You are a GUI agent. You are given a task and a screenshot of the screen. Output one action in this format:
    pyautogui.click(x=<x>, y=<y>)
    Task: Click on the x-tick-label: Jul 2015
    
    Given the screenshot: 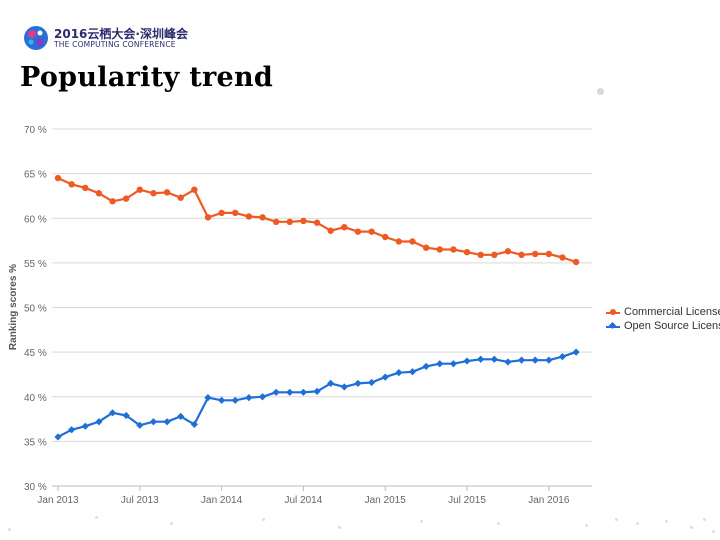 What is the action you would take?
    pyautogui.click(x=467, y=500)
    